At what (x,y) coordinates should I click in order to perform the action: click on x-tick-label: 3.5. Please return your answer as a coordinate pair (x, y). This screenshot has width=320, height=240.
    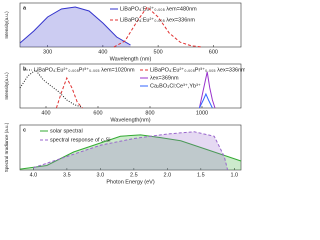
    Looking at the image, I should click on (67, 175).